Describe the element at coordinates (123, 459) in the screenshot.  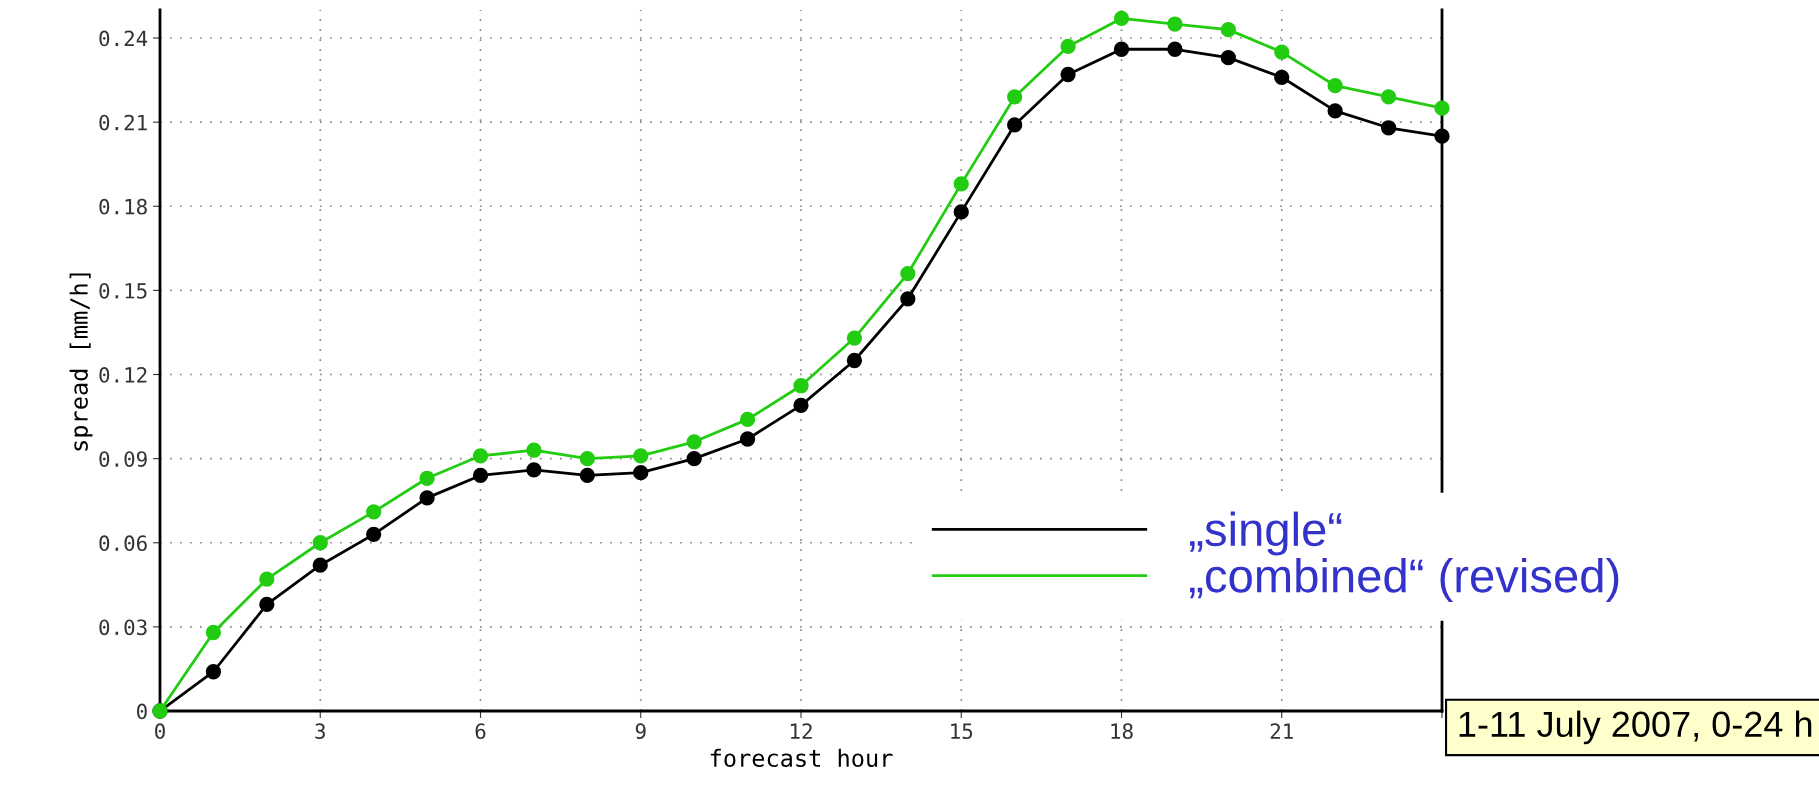
I see `y-tick-label: 0.09` at that location.